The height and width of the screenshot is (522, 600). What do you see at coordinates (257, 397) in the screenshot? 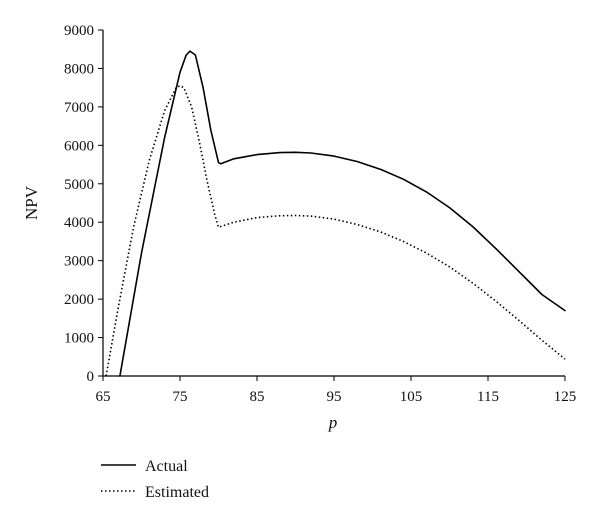
I see `x-tick-label: 85` at bounding box center [257, 397].